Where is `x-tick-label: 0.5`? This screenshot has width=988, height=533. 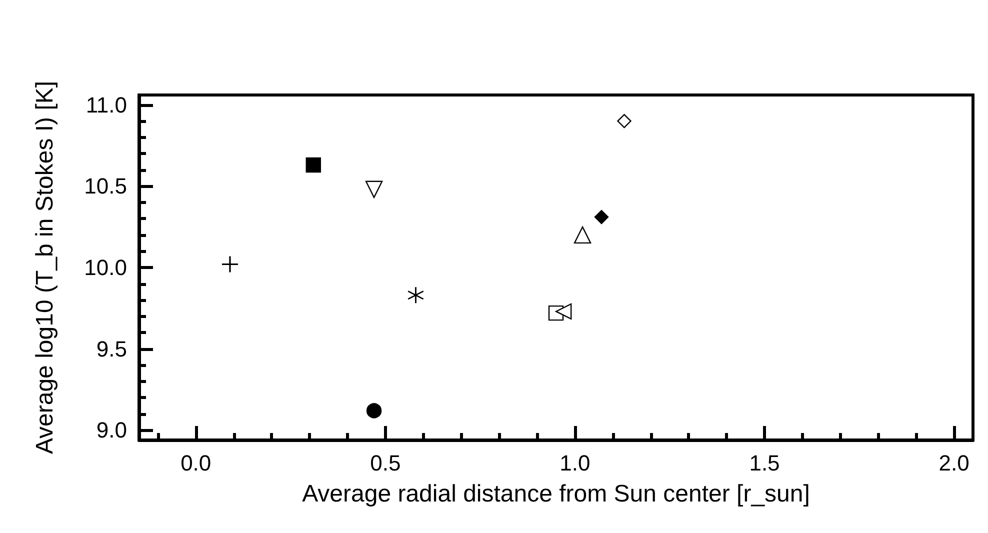 x-tick-label: 0.5 is located at coordinates (385, 463).